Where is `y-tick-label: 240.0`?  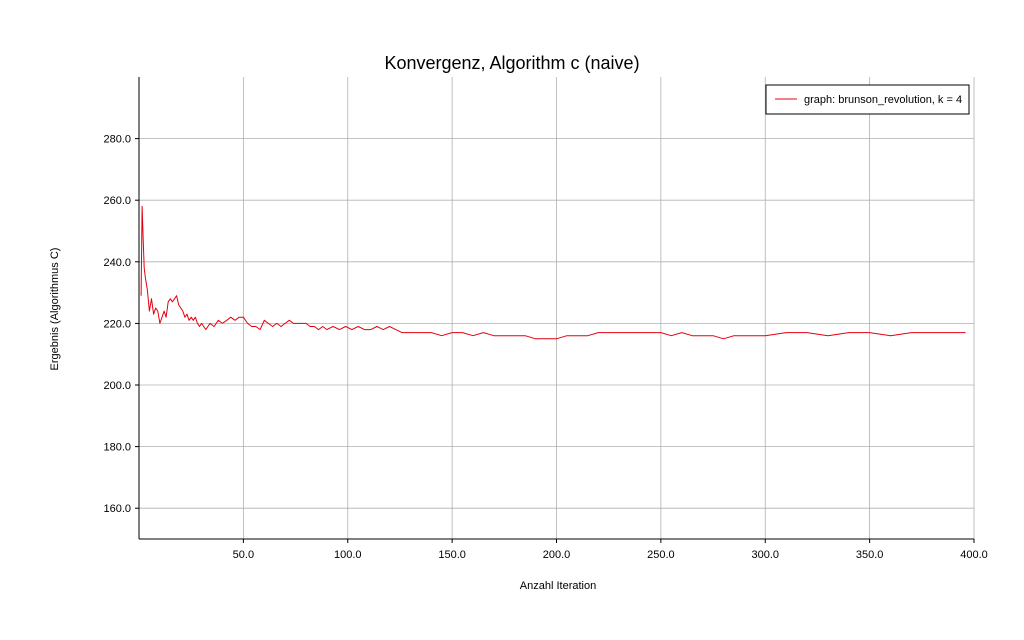
y-tick-label: 240.0 is located at coordinates (117, 263).